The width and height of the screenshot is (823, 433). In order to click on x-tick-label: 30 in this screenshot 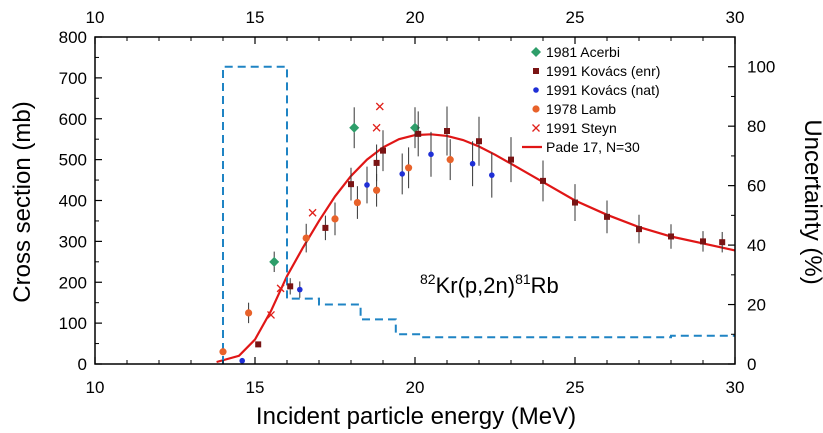, I will do `click(735, 387)`.